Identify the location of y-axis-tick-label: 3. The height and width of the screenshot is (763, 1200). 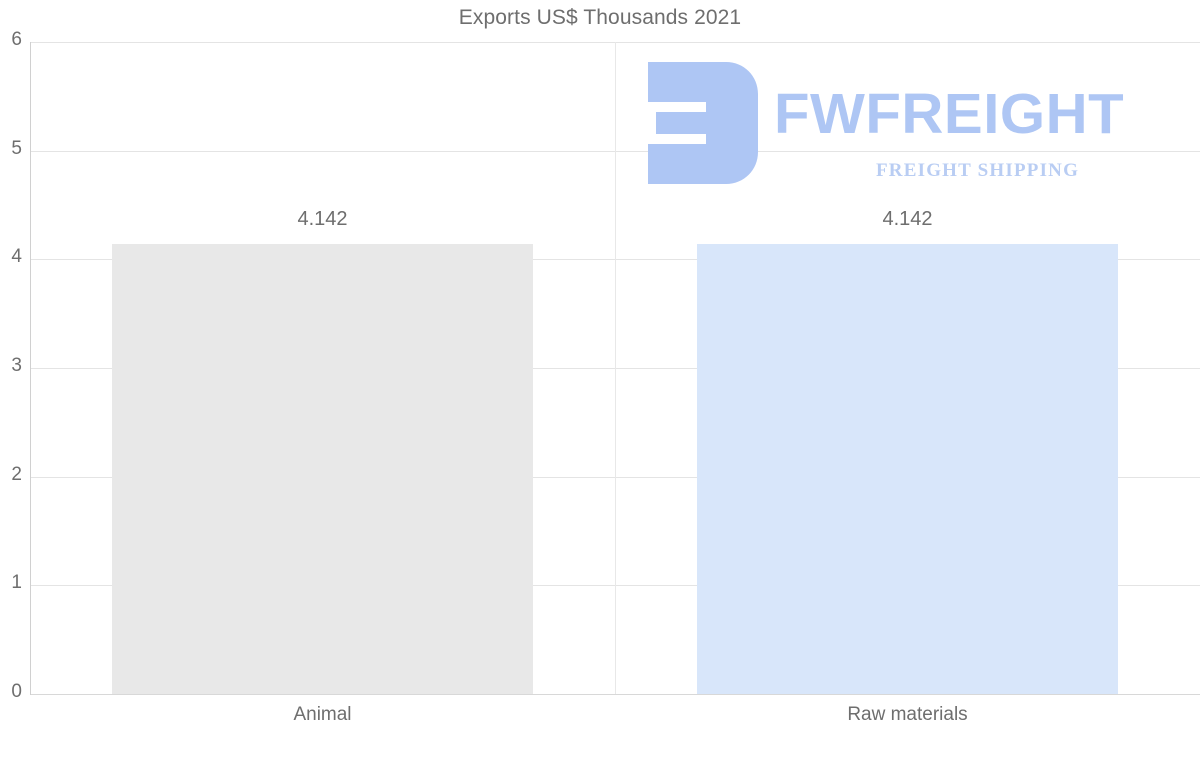
(16, 365).